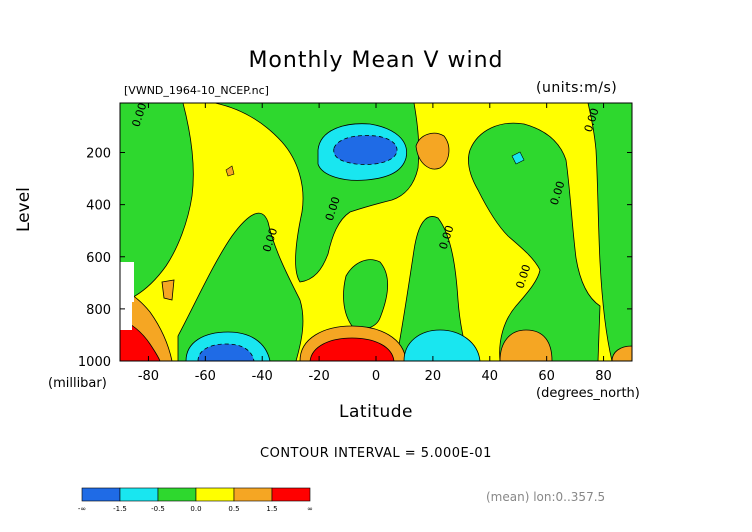  What do you see at coordinates (262, 376) in the screenshot?
I see `x-tick-label: -40` at bounding box center [262, 376].